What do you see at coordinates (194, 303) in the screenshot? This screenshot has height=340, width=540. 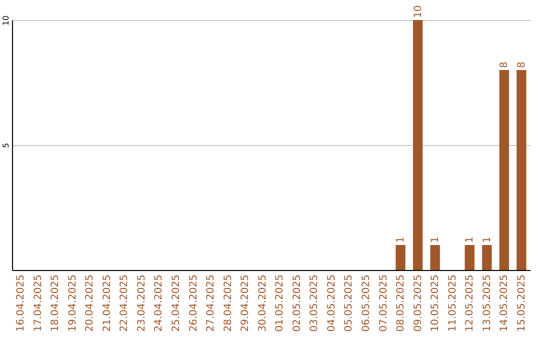 I see `x-tick-label: 26.04.2025` at bounding box center [194, 303].